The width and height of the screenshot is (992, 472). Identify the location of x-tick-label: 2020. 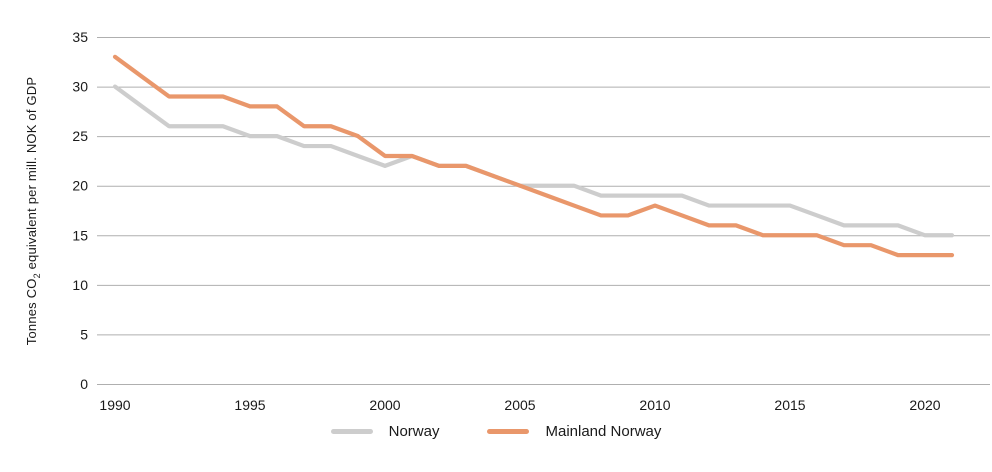
(924, 405).